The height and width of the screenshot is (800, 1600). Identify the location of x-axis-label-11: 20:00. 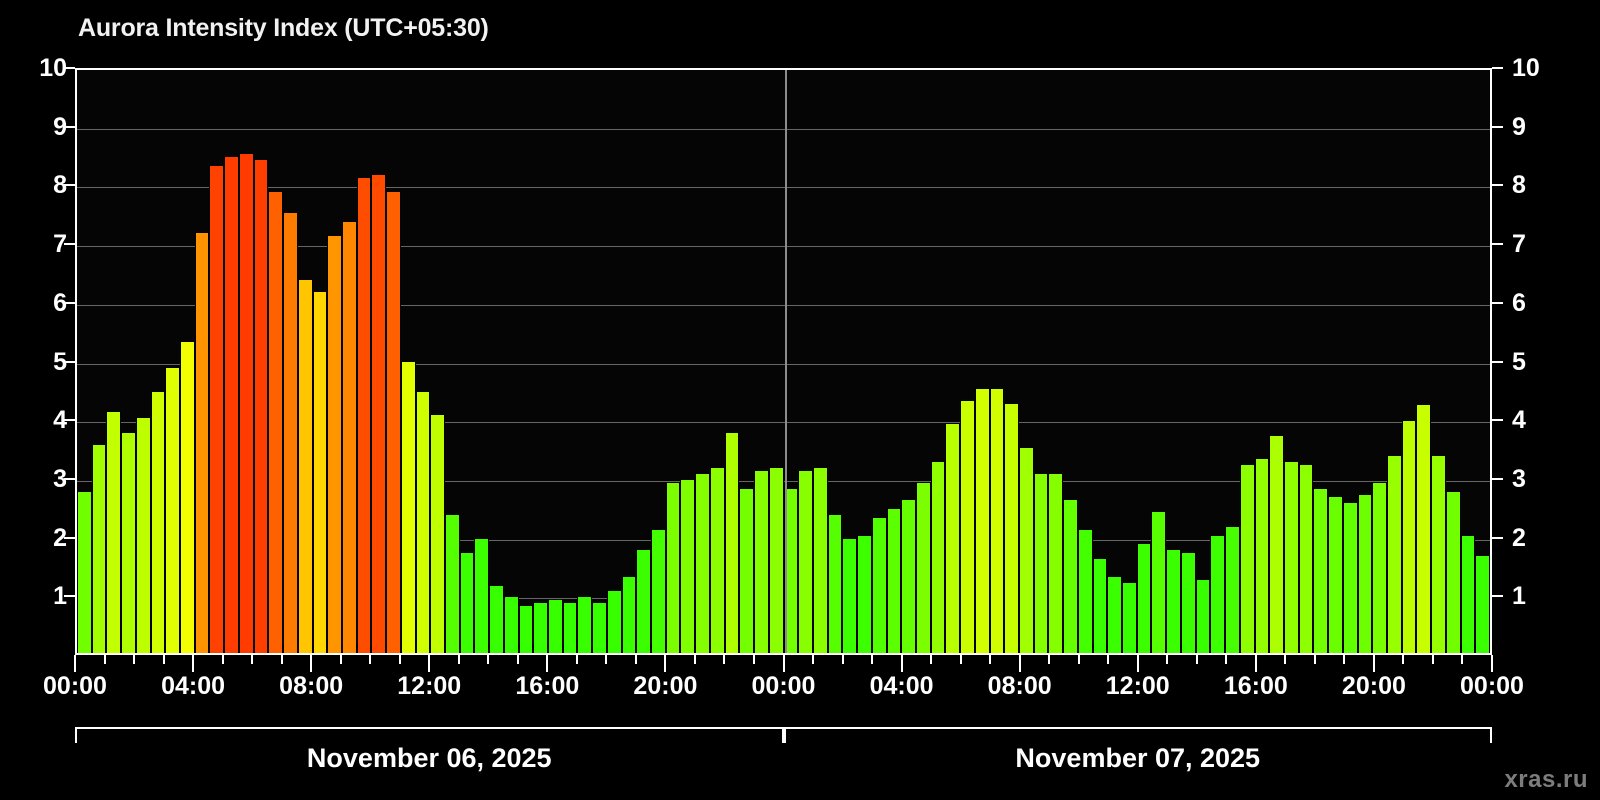
(1373, 686).